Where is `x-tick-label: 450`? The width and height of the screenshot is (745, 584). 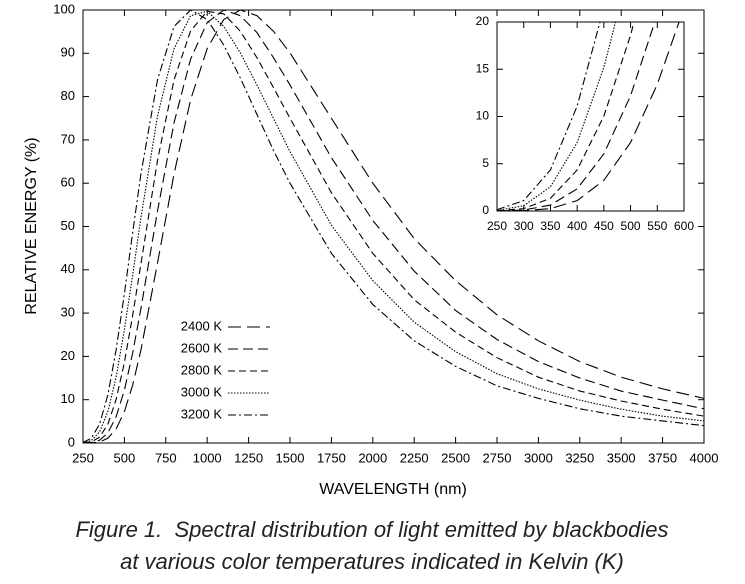 x-tick-label: 450 is located at coordinates (604, 226).